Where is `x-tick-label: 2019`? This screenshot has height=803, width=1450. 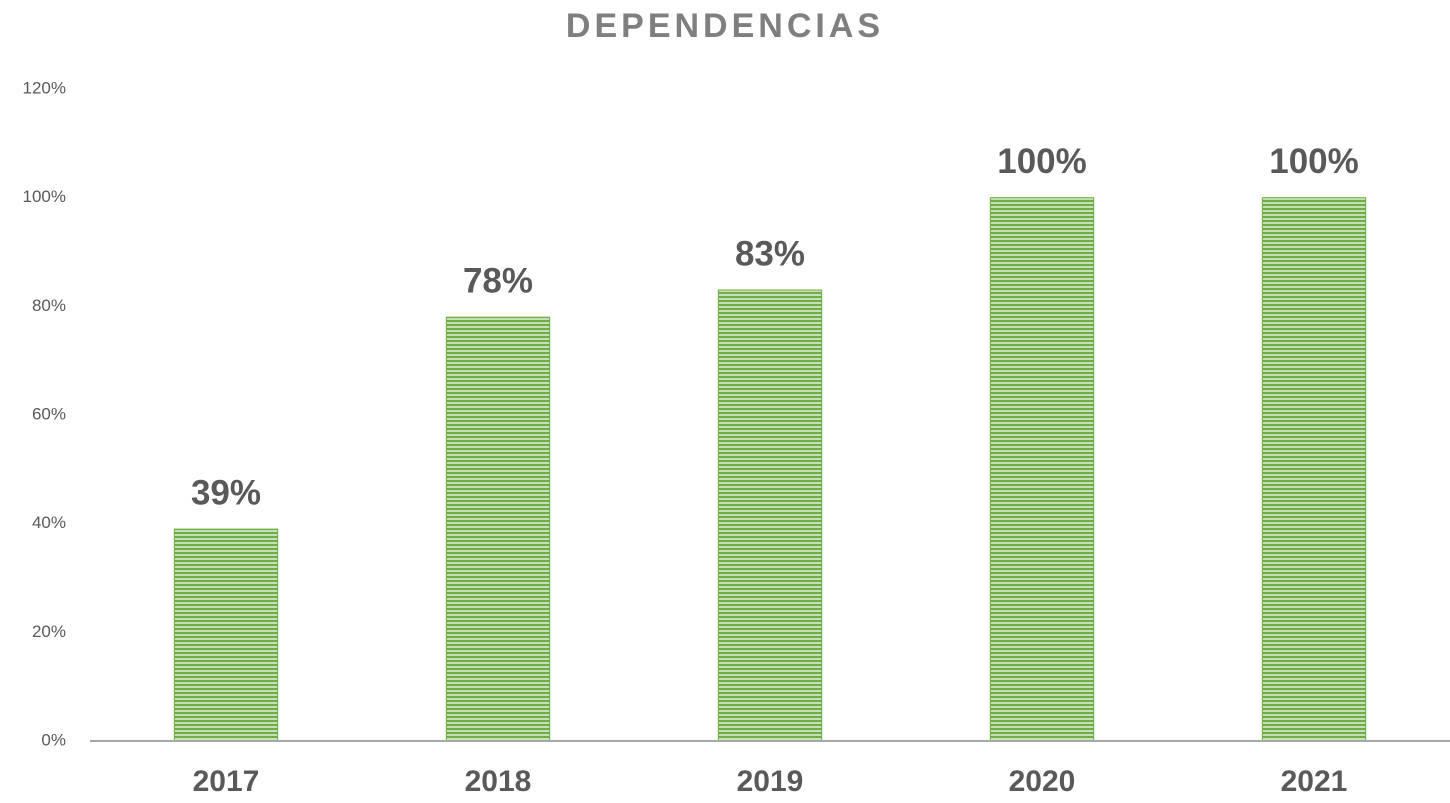
x-tick-label: 2019 is located at coordinates (770, 781).